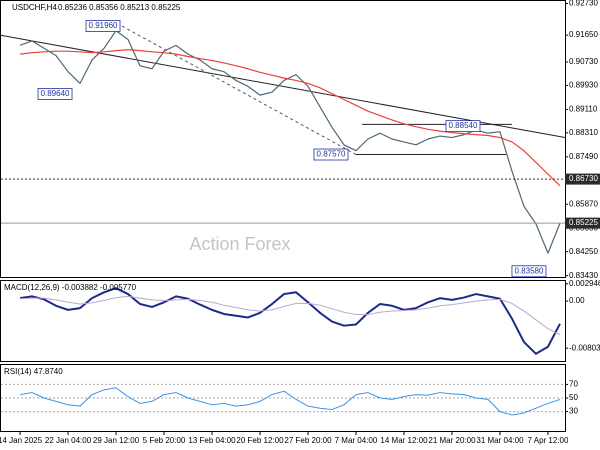  I want to click on y-tick-label: 0.90730, so click(583, 61).